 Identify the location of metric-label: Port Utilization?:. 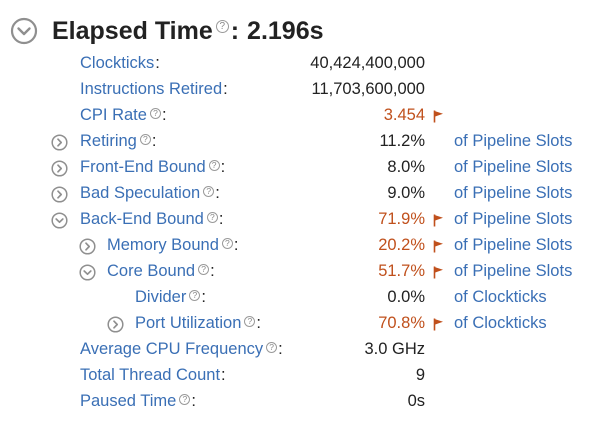
(198, 323).